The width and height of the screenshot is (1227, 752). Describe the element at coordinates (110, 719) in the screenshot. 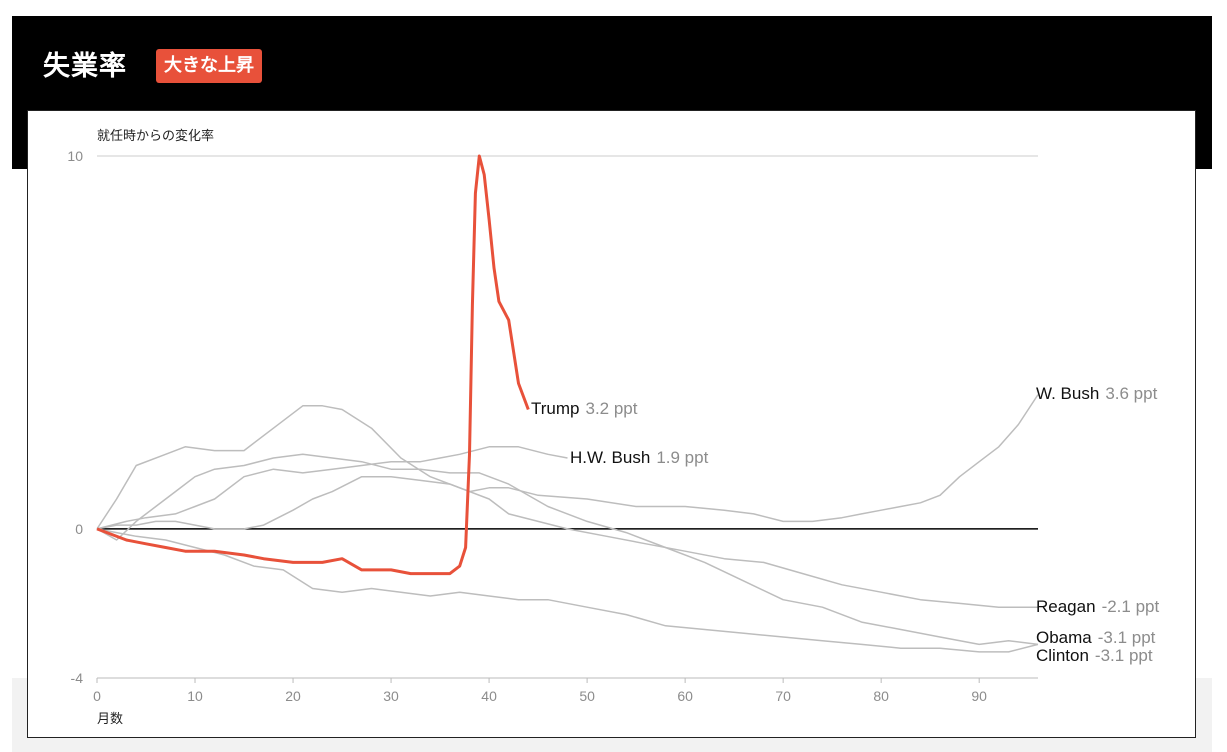

I see `x-axis-label: 月数` at that location.